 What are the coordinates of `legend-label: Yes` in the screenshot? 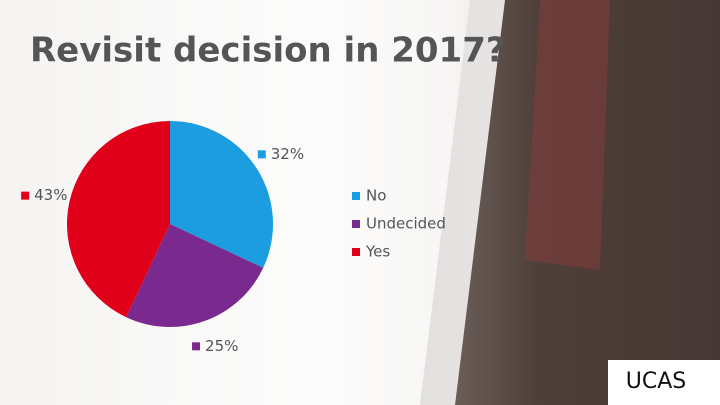 It's located at (377, 252).